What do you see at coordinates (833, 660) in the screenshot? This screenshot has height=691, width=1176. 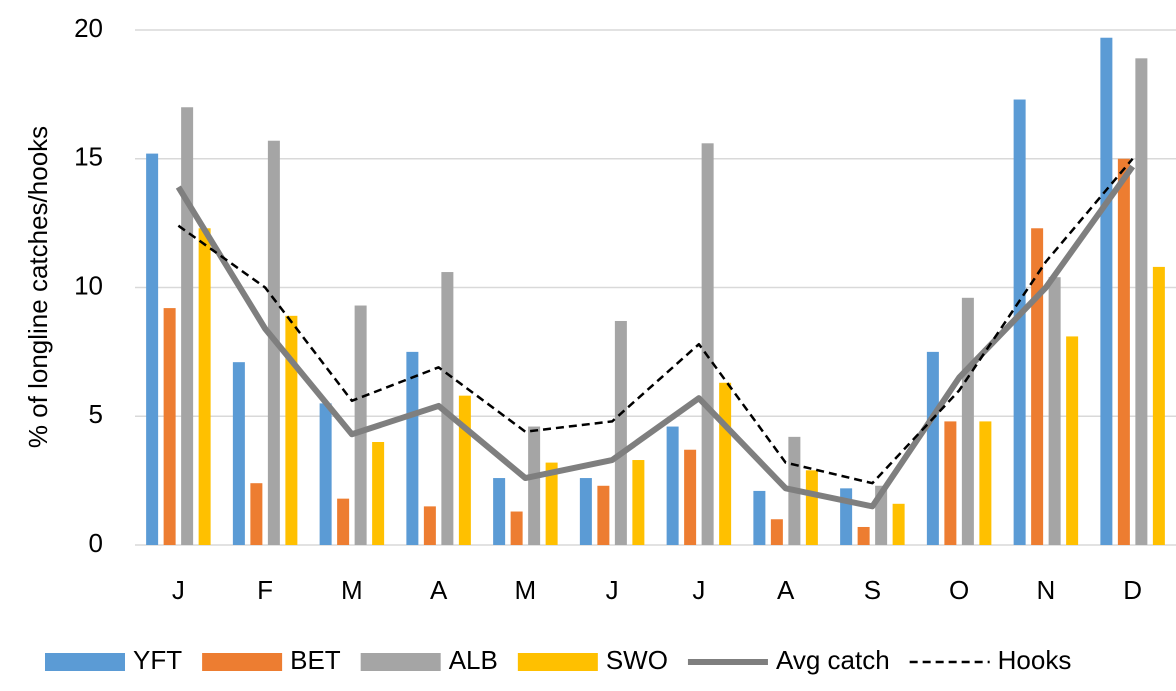 I see `legend-label: Avg catch` at bounding box center [833, 660].